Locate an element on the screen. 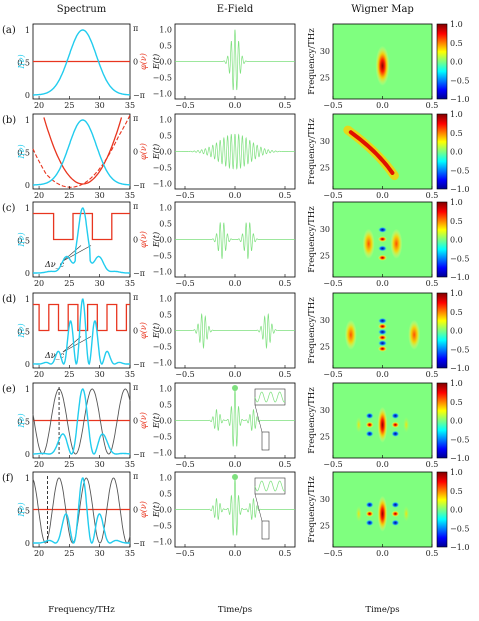 Image resolution: width=479 pixels, height=621 pixels. wigner-x-label: Time/ps is located at coordinates (382, 610).